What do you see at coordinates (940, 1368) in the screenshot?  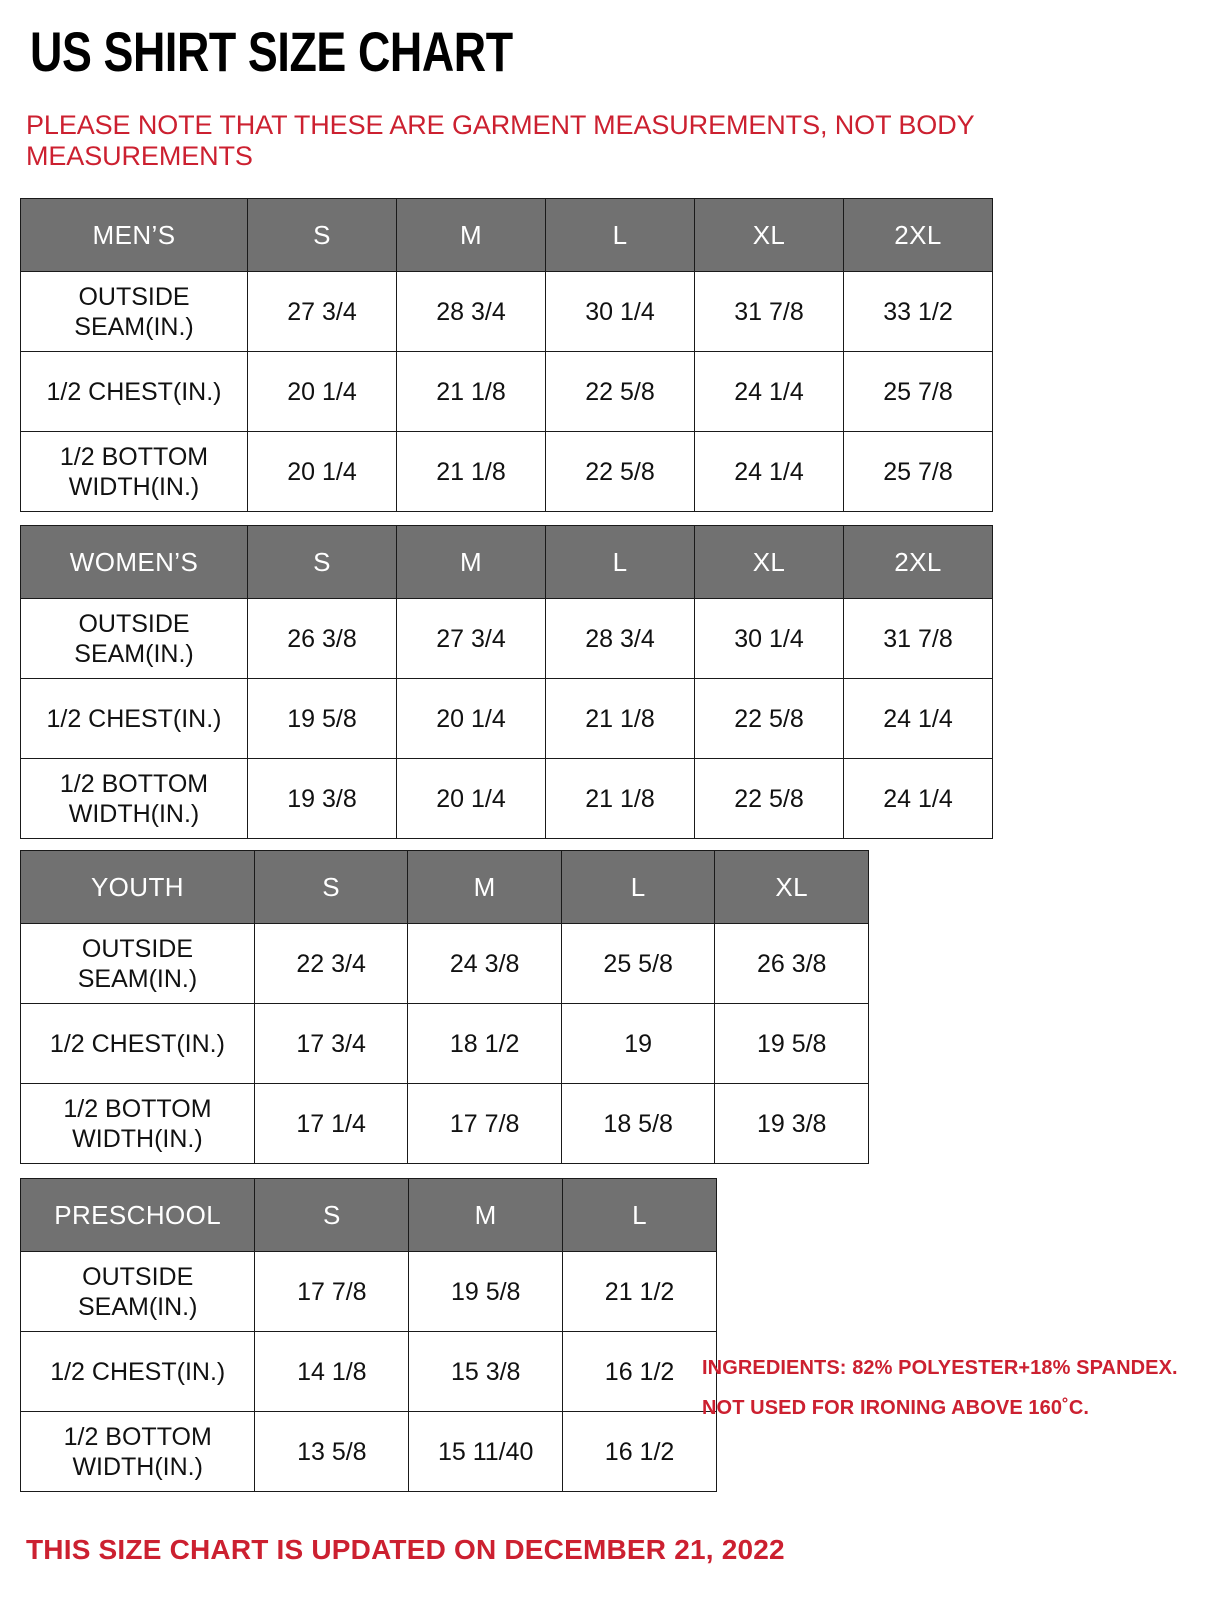 I see `ingredients-composition-line: INGREDIENTS: 82% POLYESTER+18% SPANDEX.` at bounding box center [940, 1368].